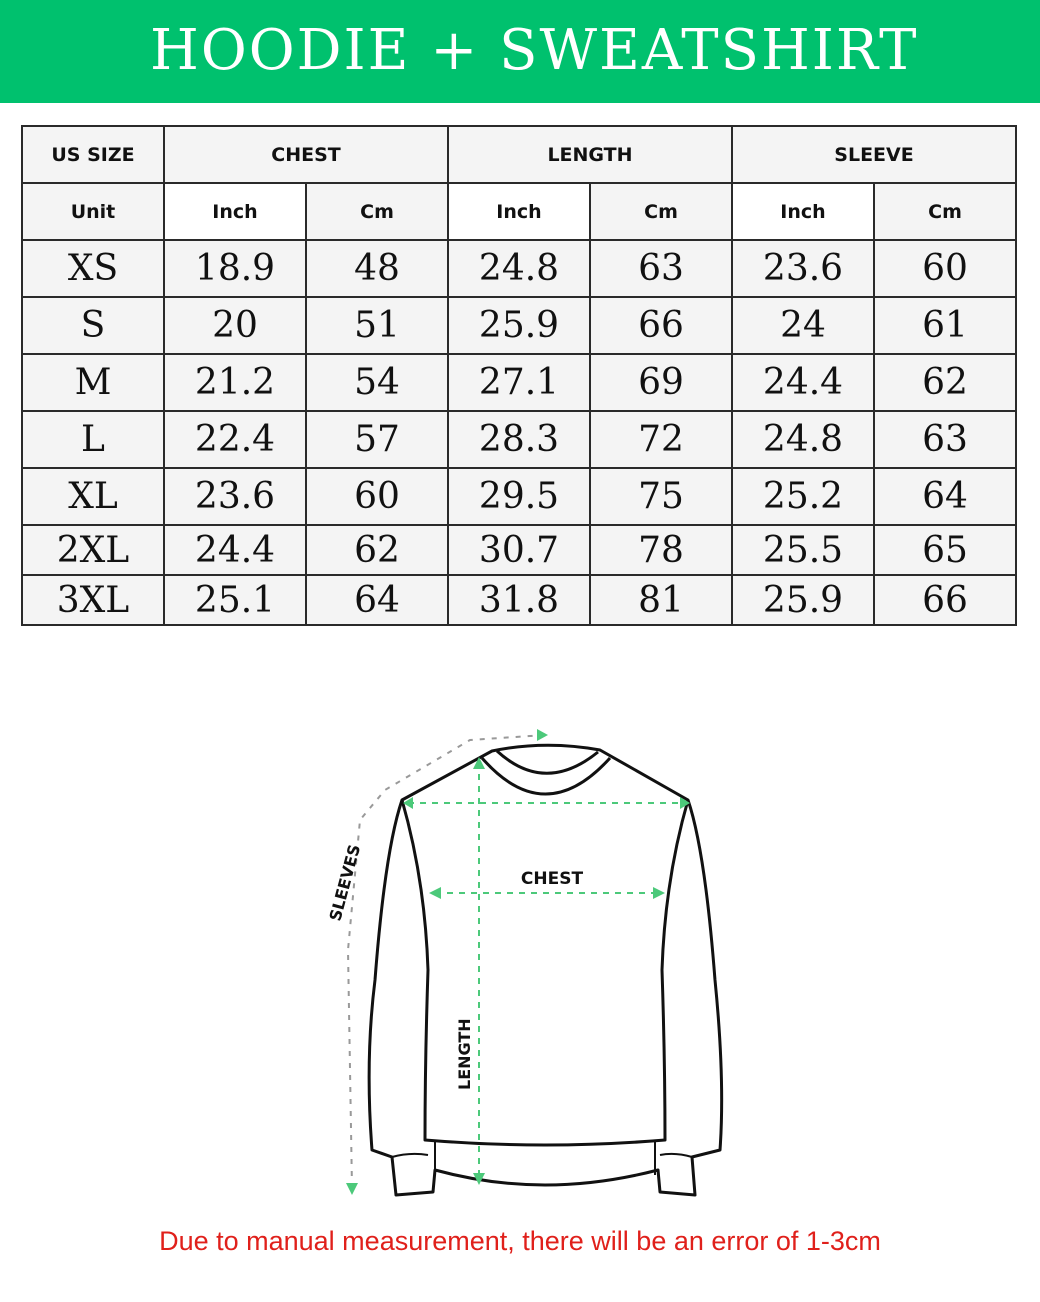 The height and width of the screenshot is (1302, 1040). Describe the element at coordinates (93, 382) in the screenshot. I see `size-cell: M` at that location.